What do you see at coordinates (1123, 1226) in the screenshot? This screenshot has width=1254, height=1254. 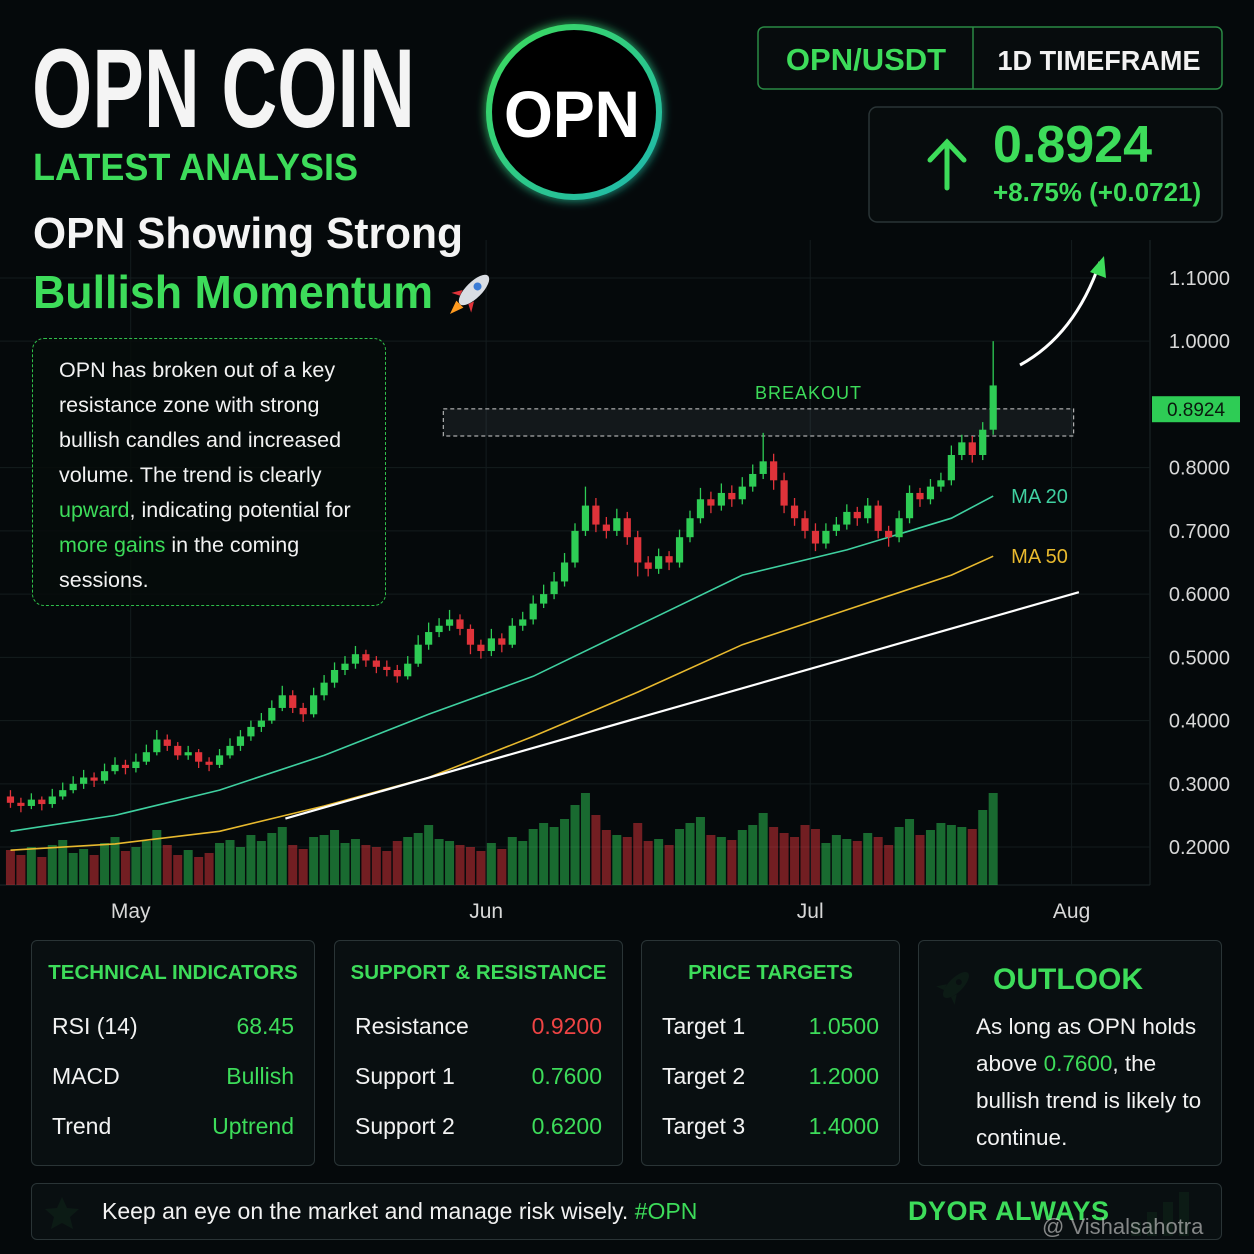 I see `watermark: @ Vishalsahotra` at bounding box center [1123, 1226].